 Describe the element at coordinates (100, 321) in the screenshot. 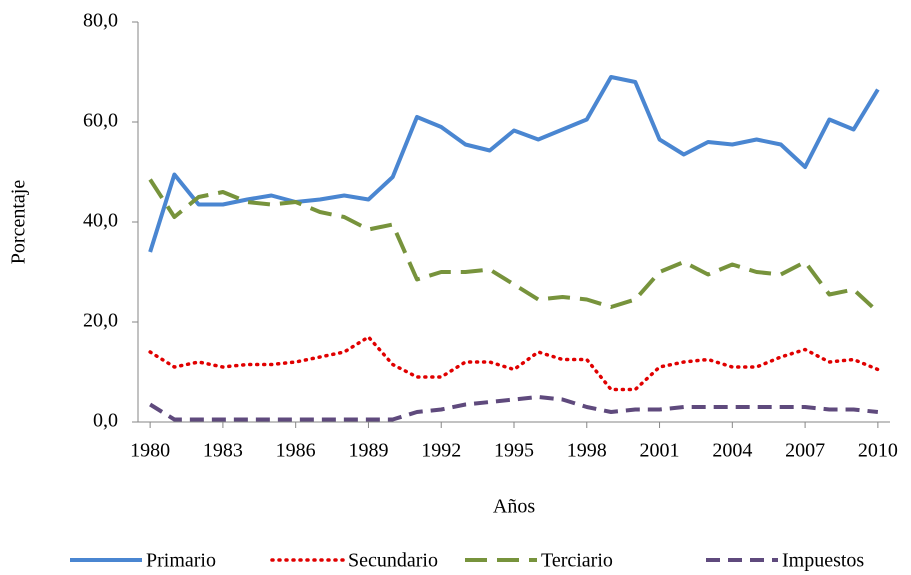

I see `y-tick-label: 20,0` at that location.